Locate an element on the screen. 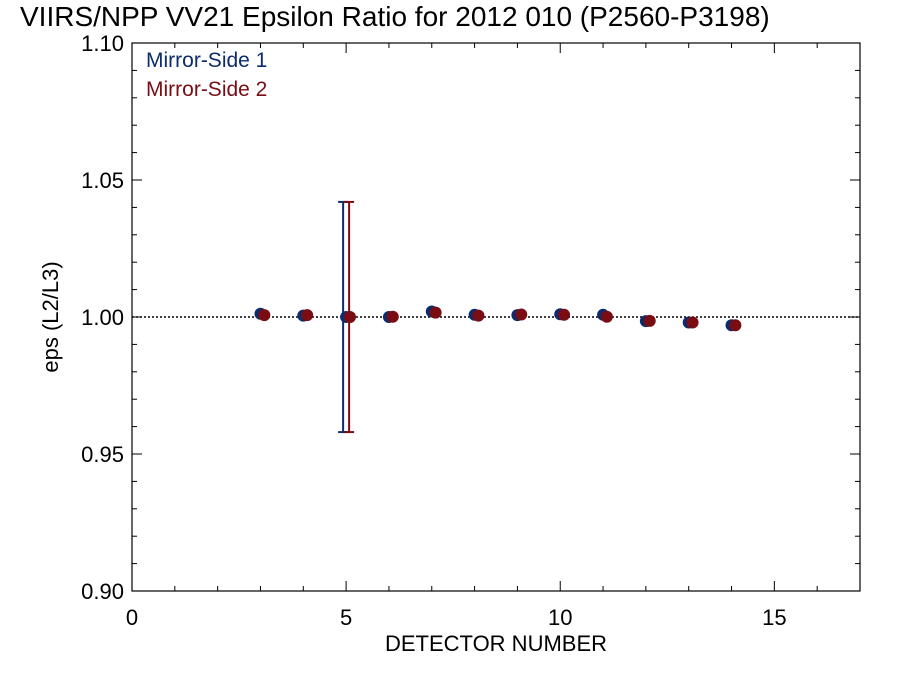  x-tick-label: 15 is located at coordinates (774, 617).